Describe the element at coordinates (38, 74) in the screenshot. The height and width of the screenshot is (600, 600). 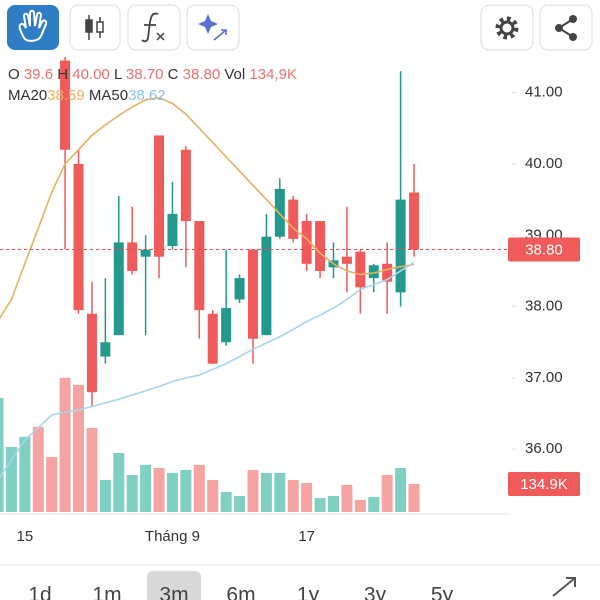
I see `legend-value: 39.6` at that location.